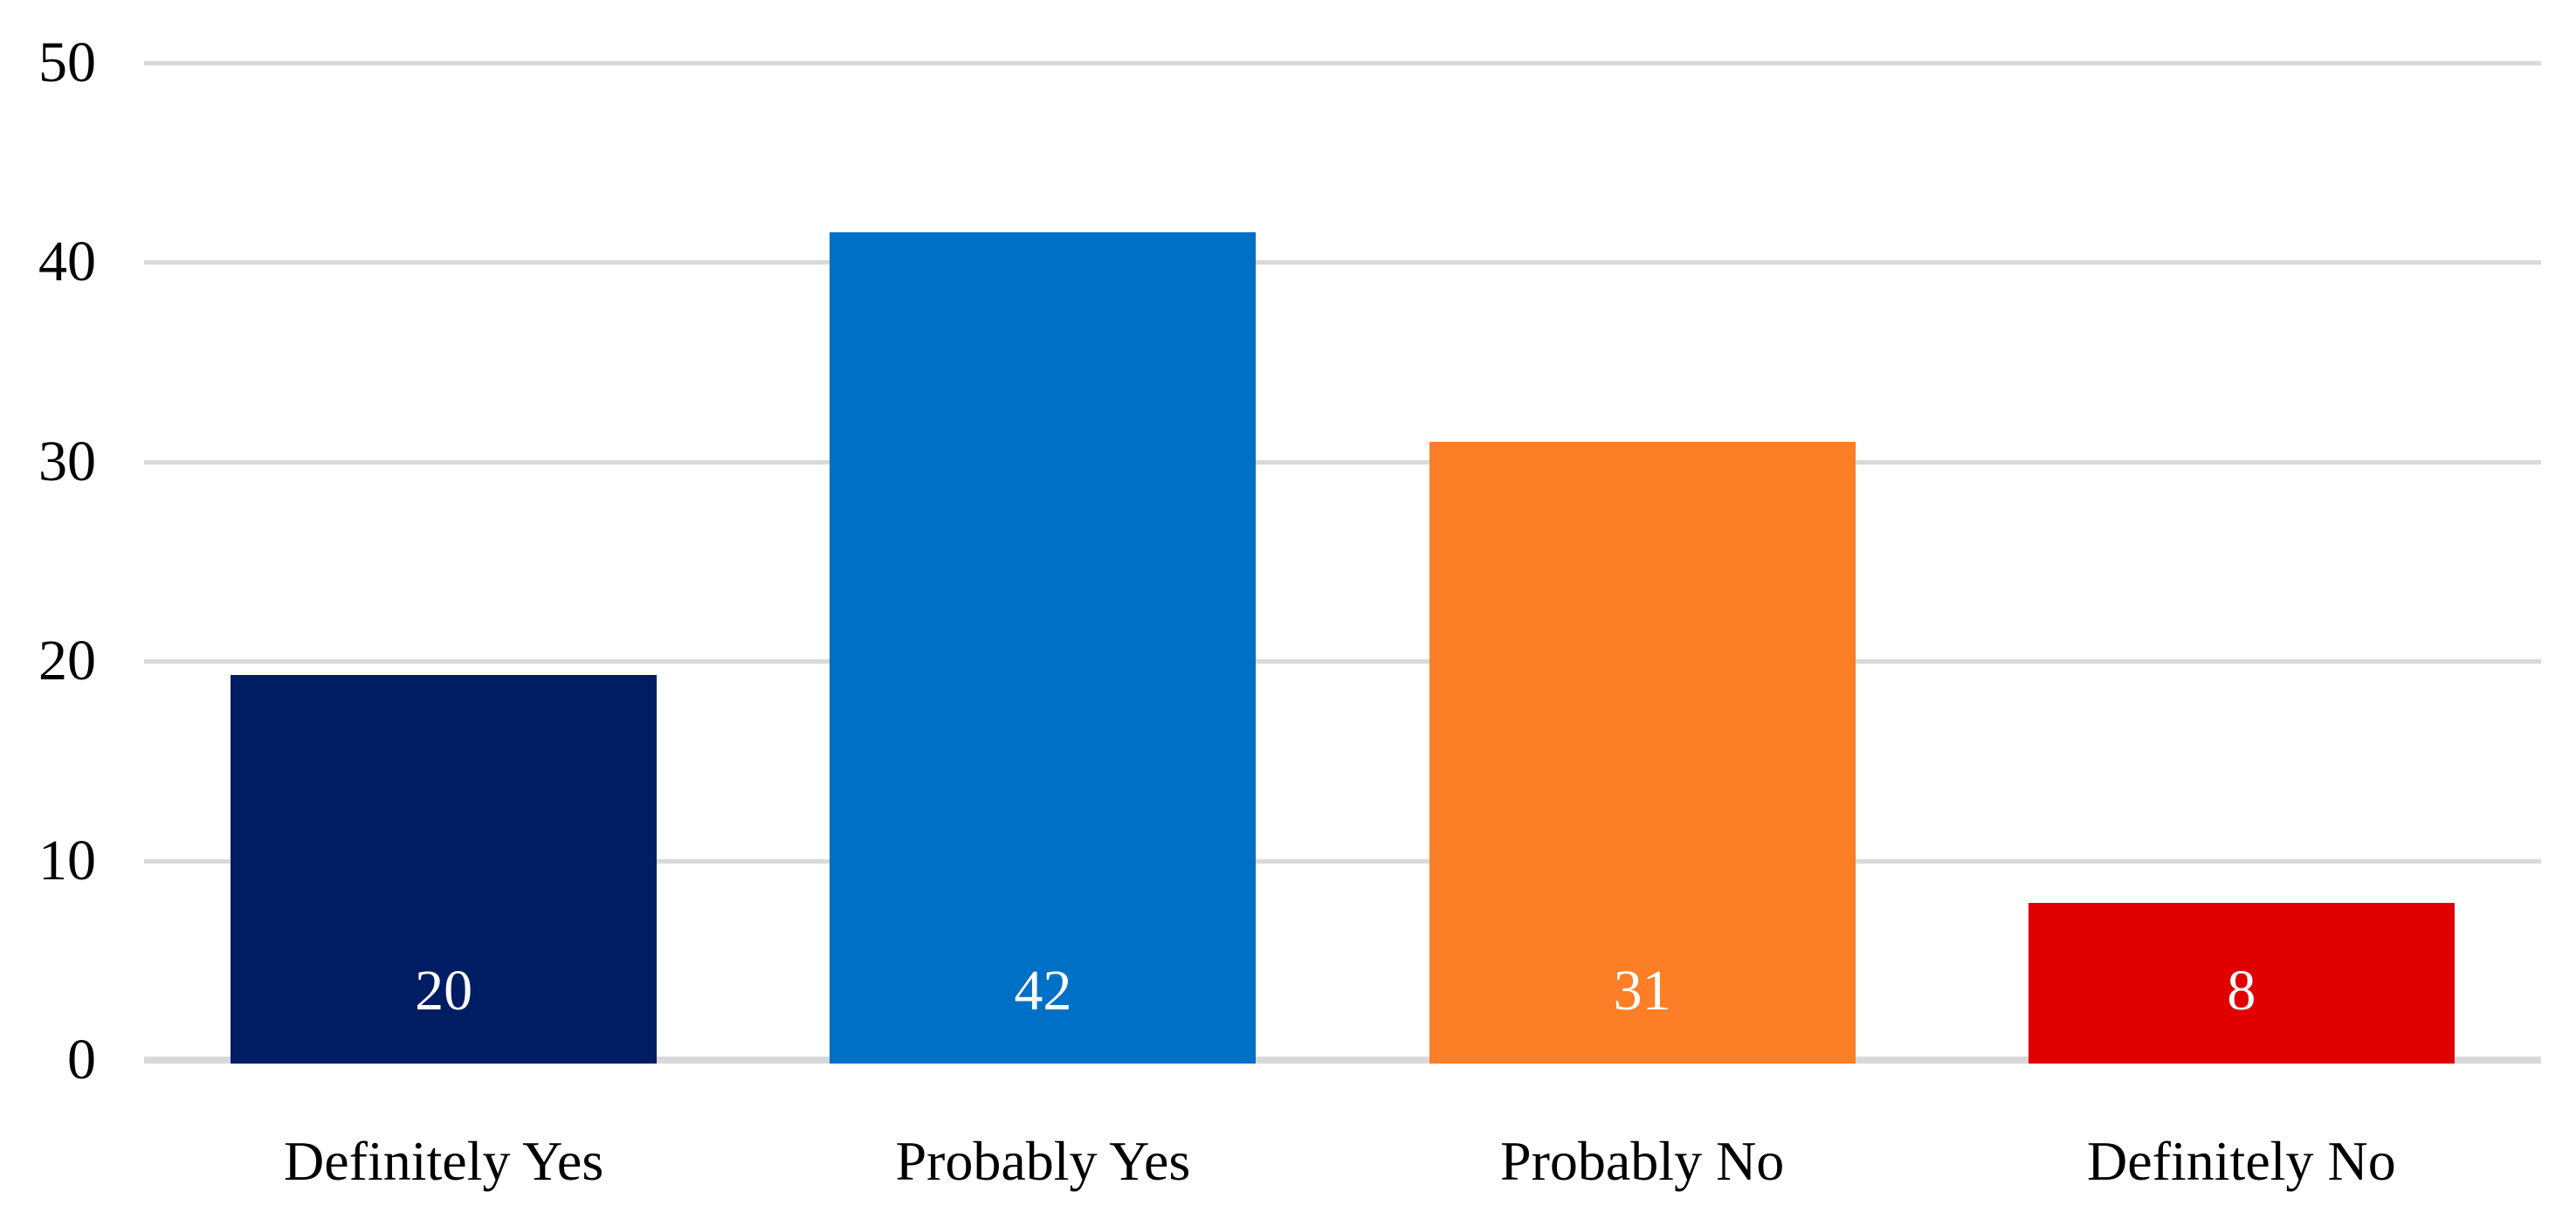 The image size is (2576, 1212). I want to click on category-label: Probably No, so click(1642, 1161).